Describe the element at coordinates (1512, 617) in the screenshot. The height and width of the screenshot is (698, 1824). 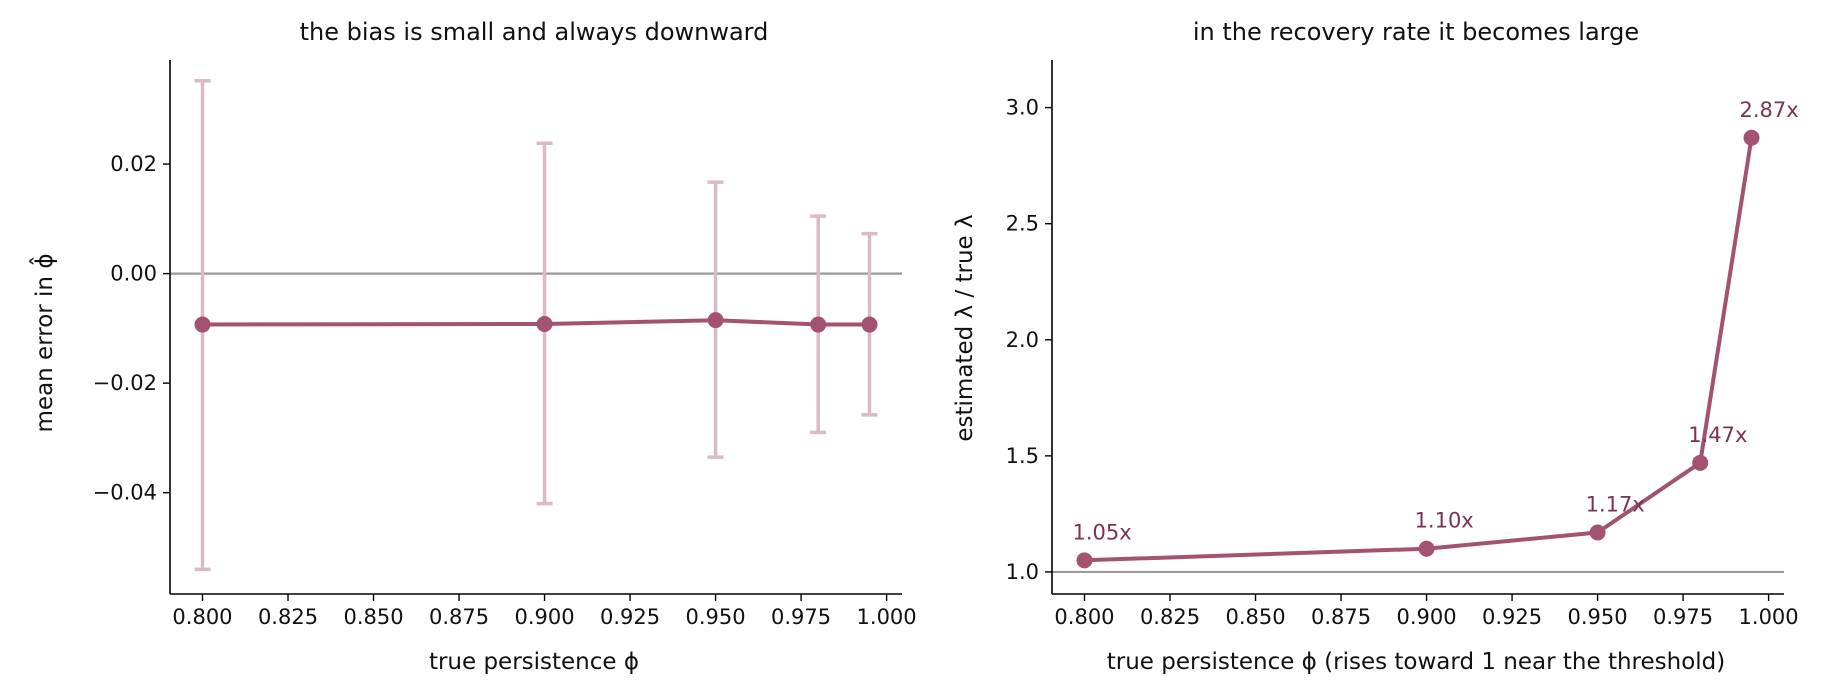
I see `right-x-tick-label: 0.925` at that location.